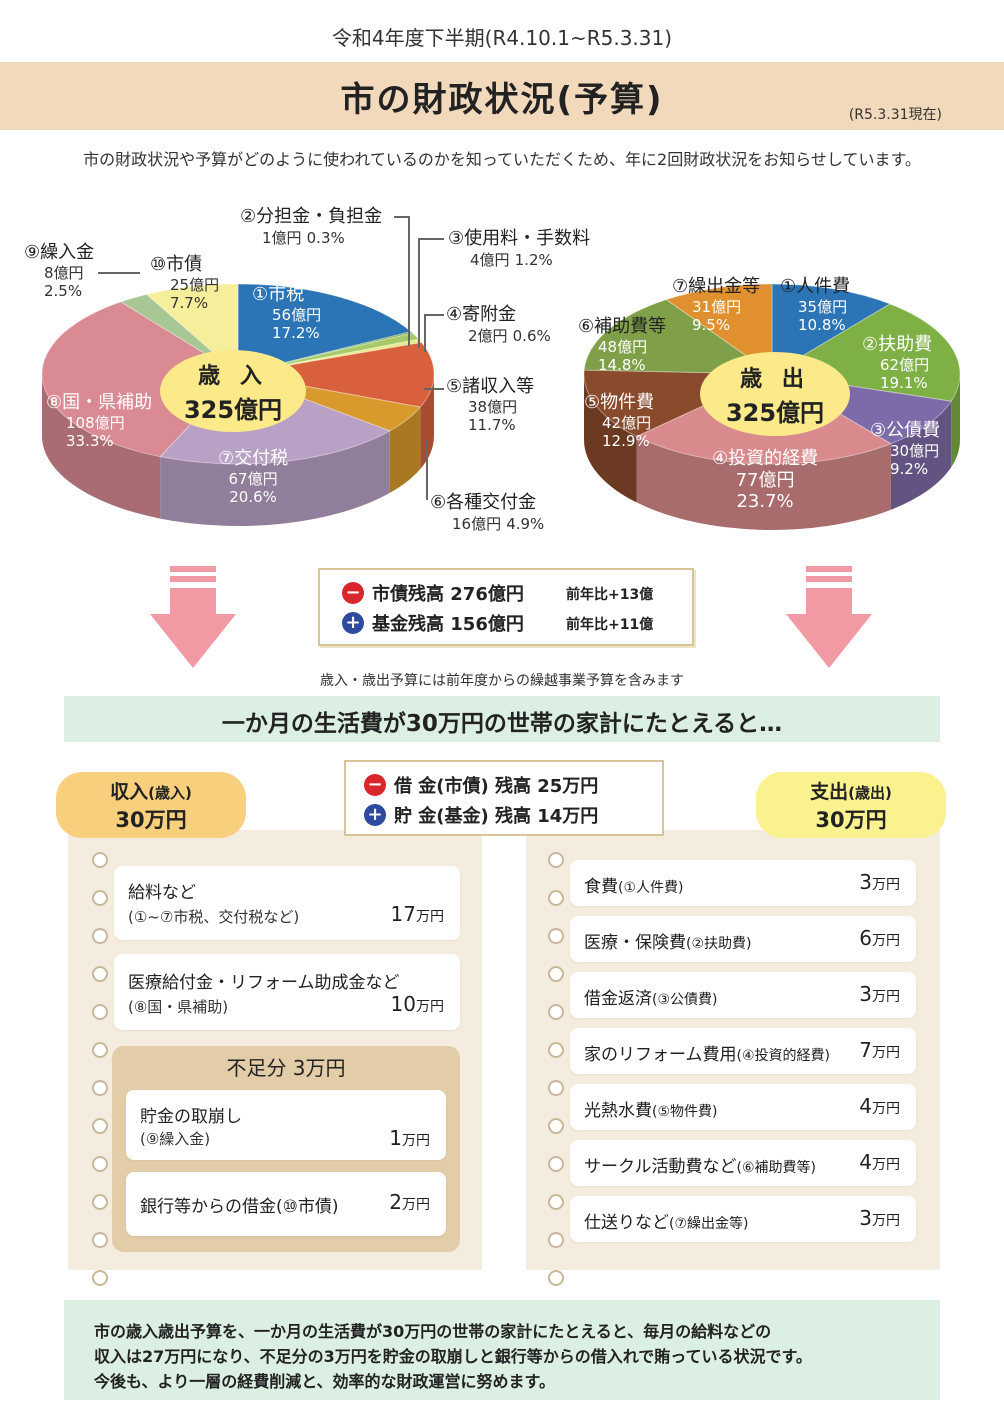 This screenshot has width=1004, height=1420. I want to click on income-item-sub: (⑧国・県補助), so click(178, 1007).